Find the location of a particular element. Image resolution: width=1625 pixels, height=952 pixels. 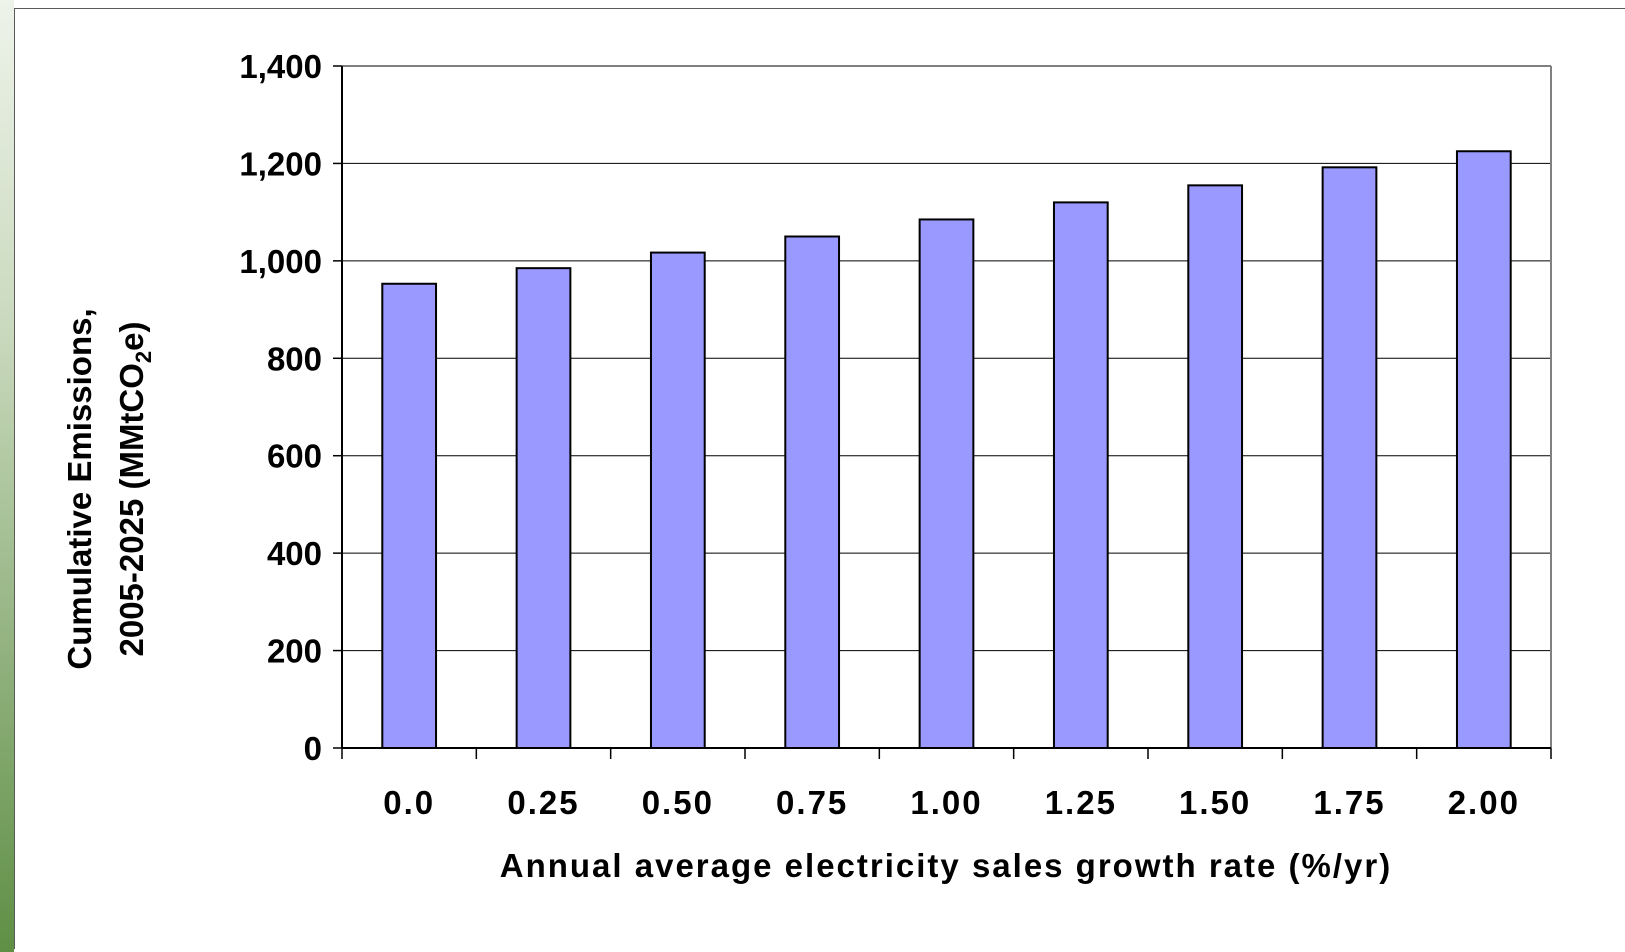

y-axis-label-subscript: 2 is located at coordinates (143, 357).